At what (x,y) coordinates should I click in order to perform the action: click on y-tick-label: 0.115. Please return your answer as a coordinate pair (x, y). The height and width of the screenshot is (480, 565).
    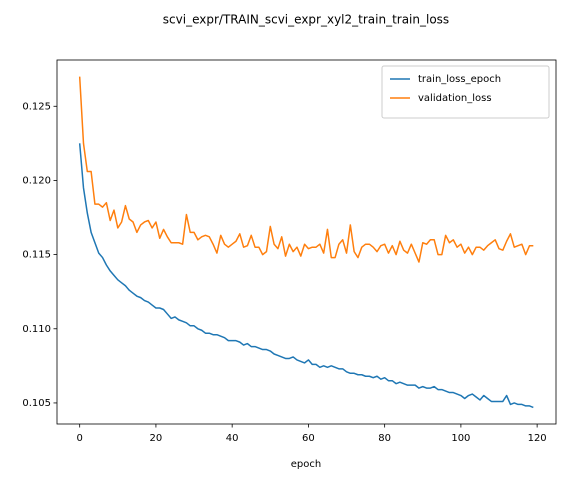
    Looking at the image, I should click on (36, 255).